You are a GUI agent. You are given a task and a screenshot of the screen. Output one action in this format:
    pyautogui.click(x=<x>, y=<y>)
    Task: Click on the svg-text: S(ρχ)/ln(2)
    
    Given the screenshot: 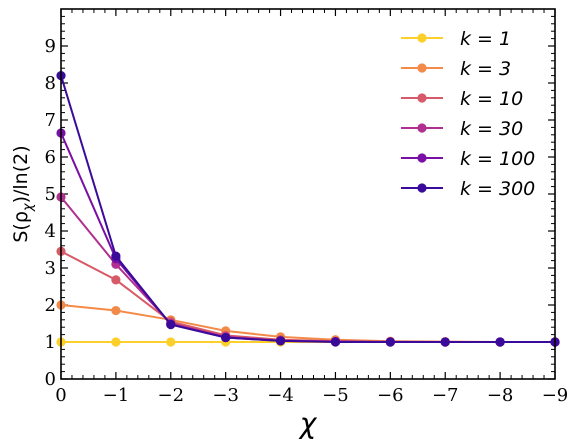 What is the action you would take?
    pyautogui.click(x=23, y=193)
    